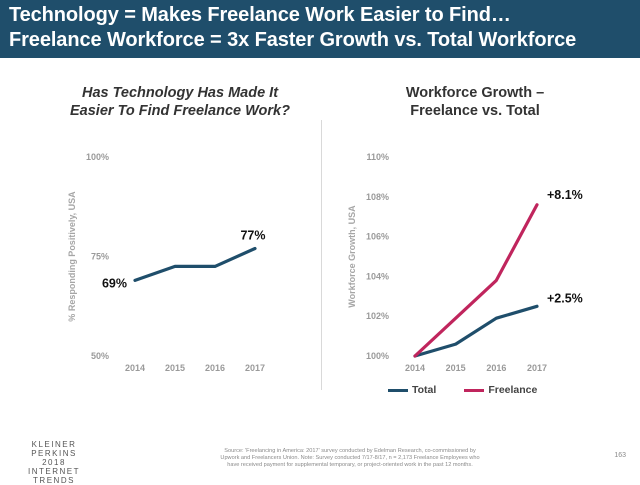 The width and height of the screenshot is (640, 485). What do you see at coordinates (476, 331) in the screenshot?
I see `right-series-line-total` at bounding box center [476, 331].